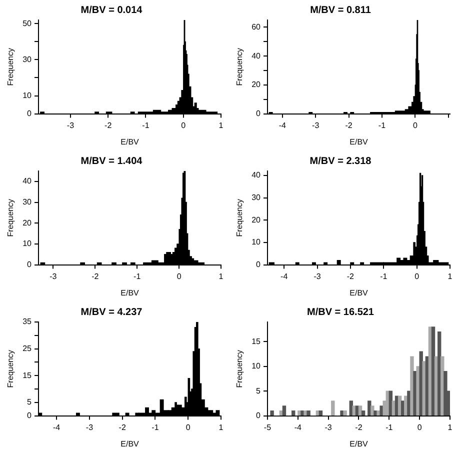 This screenshot has width=459, height=453. Describe the element at coordinates (111, 10) in the screenshot. I see `chart-title: M/BV = 0.014` at that location.